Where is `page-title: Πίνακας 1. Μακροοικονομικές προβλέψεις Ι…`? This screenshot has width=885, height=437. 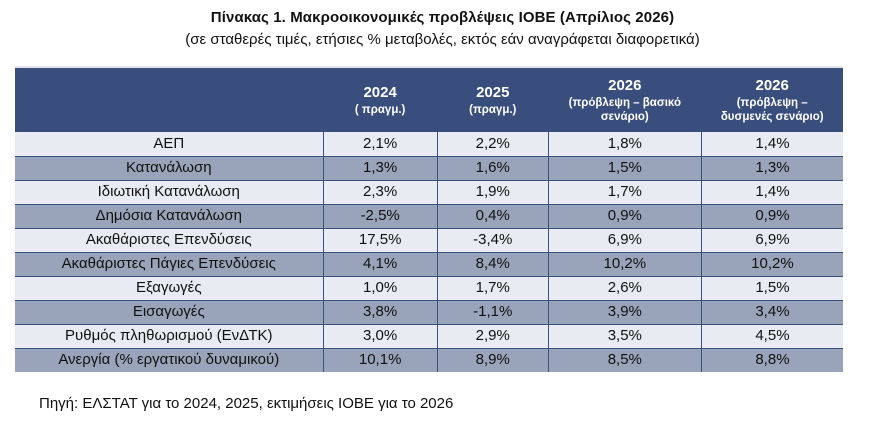 page-title: Πίνακας 1. Μακροοικονομικές προβλέψεις Ι… is located at coordinates (442, 17).